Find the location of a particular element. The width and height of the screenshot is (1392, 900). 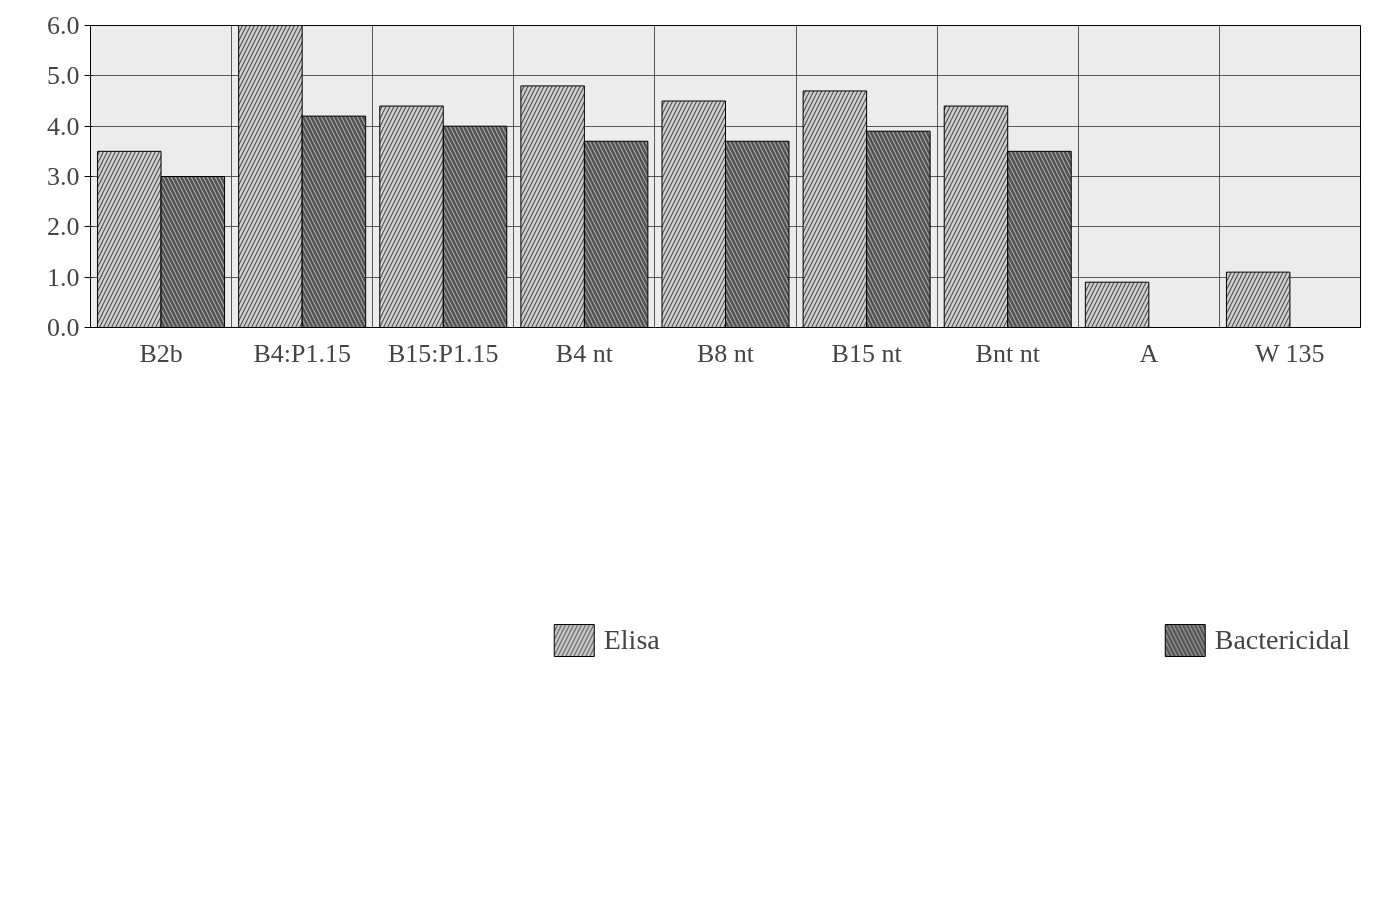

x-tick-label: B15 nt is located at coordinates (867, 353).